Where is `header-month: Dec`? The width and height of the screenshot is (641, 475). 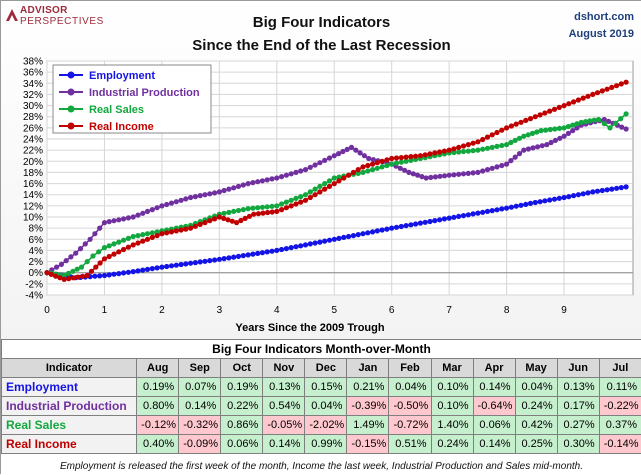
header-month: Dec is located at coordinates (326, 368).